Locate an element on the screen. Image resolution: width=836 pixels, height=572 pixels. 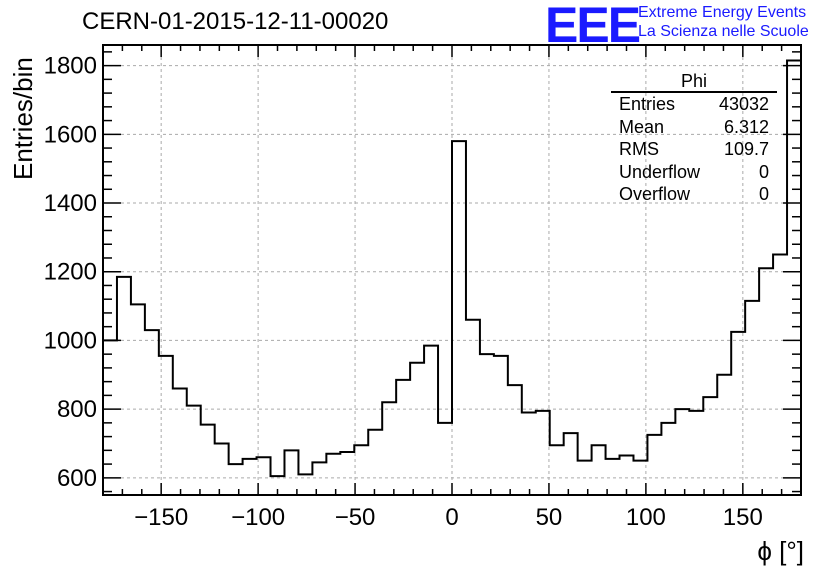
logo-caption-line2: La Scienza nelle Scuole is located at coordinates (723, 31).